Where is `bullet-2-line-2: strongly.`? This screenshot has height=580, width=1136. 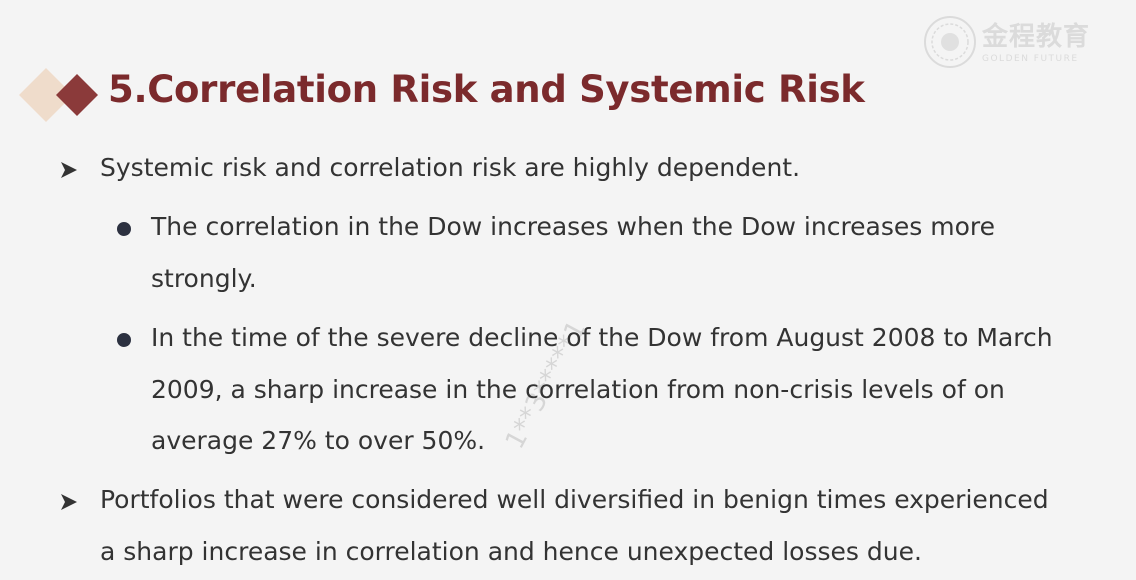 bullet-2-line-2: strongly. is located at coordinates (204, 278).